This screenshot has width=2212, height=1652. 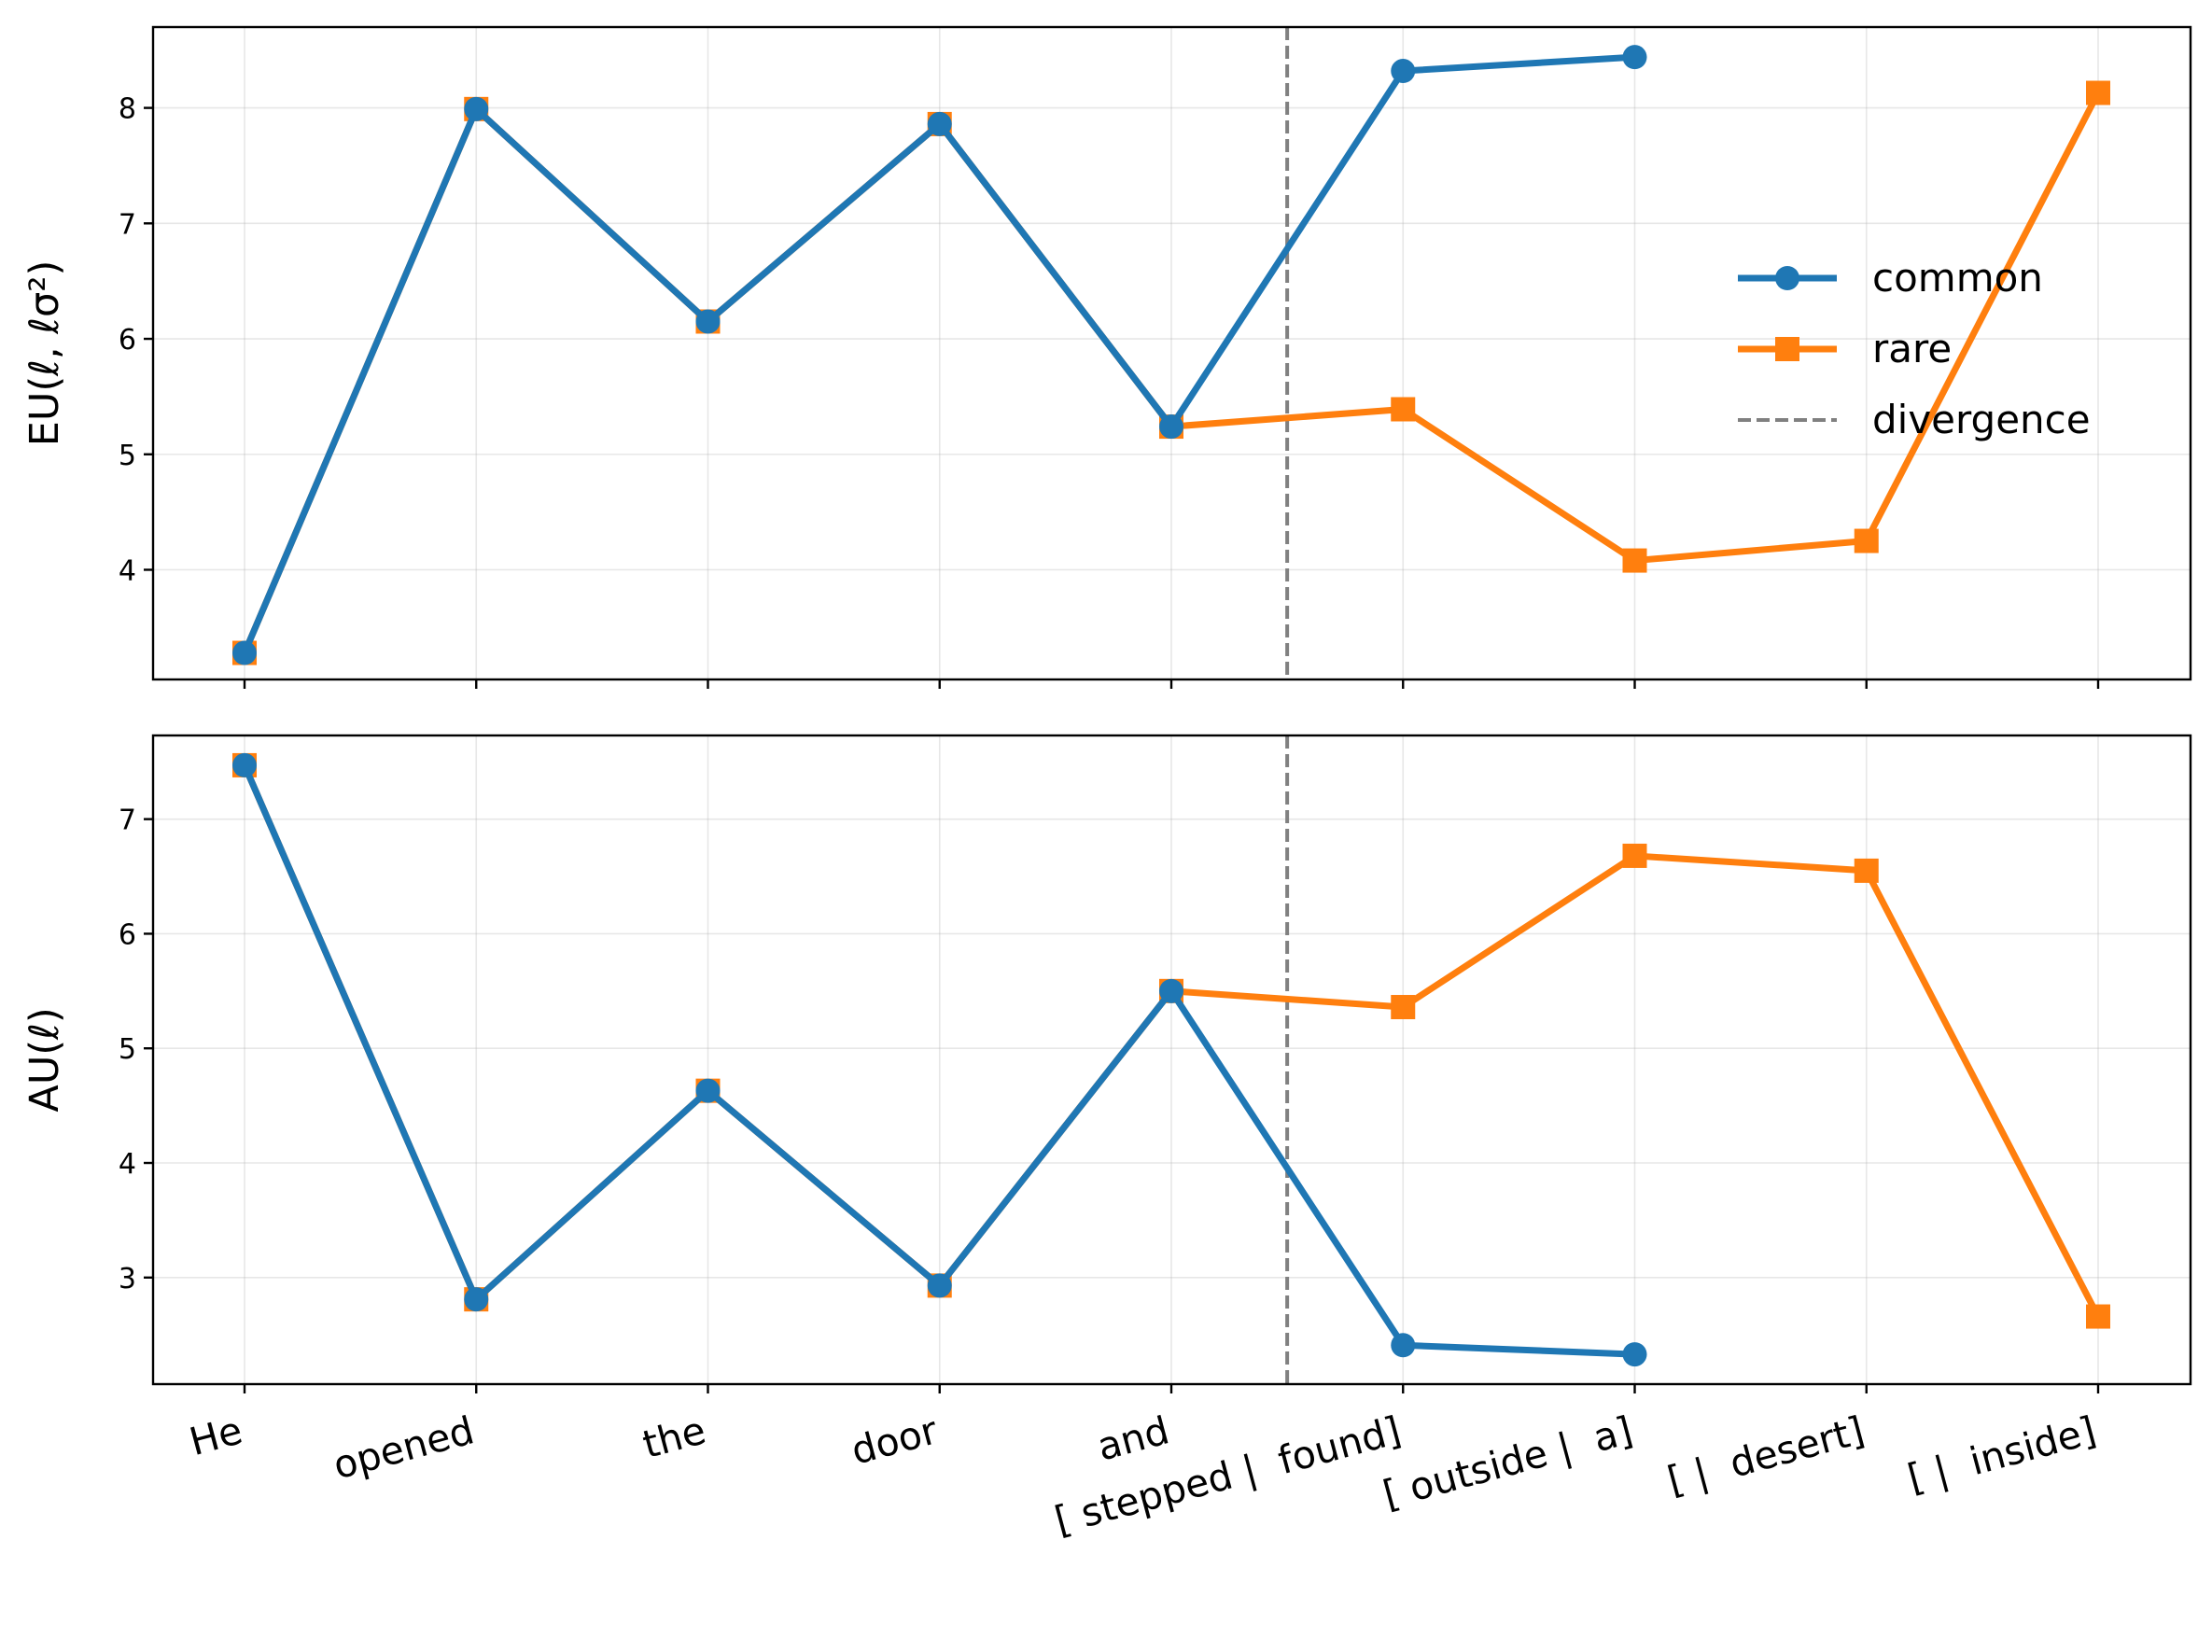 I want to click on au-ytick-label: 7, so click(x=127, y=821).